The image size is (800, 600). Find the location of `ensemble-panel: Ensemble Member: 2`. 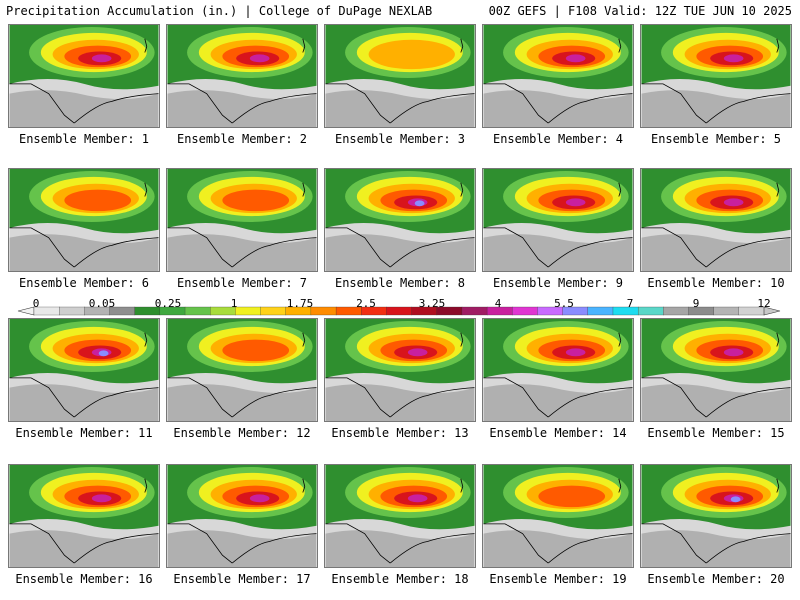

ensemble-panel: Ensemble Member: 2 is located at coordinates (242, 86).